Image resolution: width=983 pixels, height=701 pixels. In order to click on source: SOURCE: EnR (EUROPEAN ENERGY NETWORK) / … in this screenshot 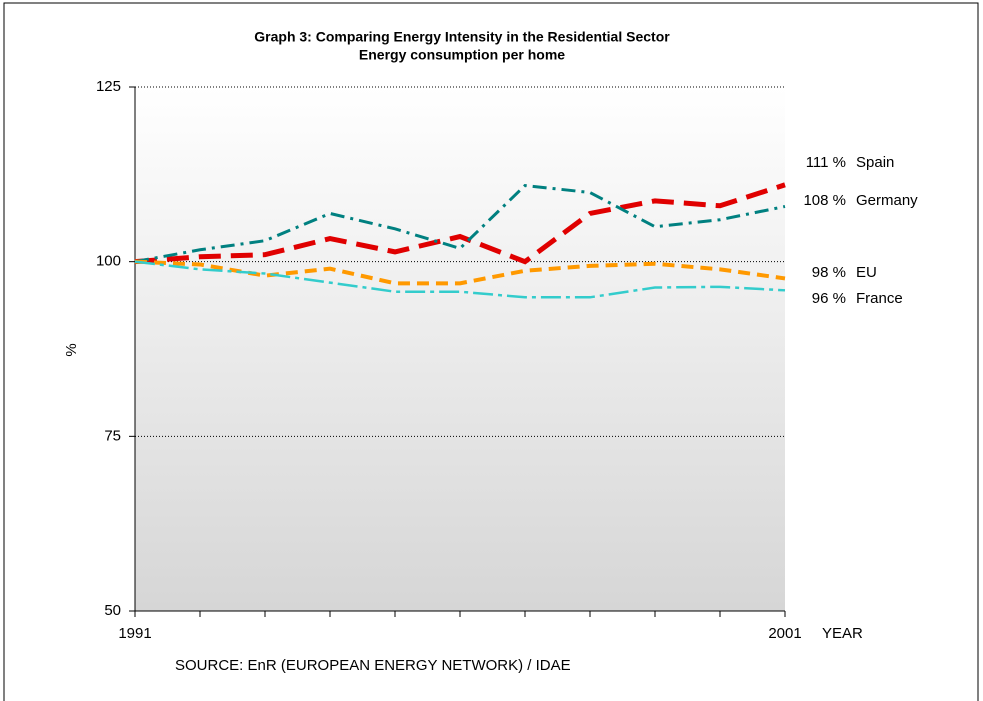, I will do `click(373, 665)`.